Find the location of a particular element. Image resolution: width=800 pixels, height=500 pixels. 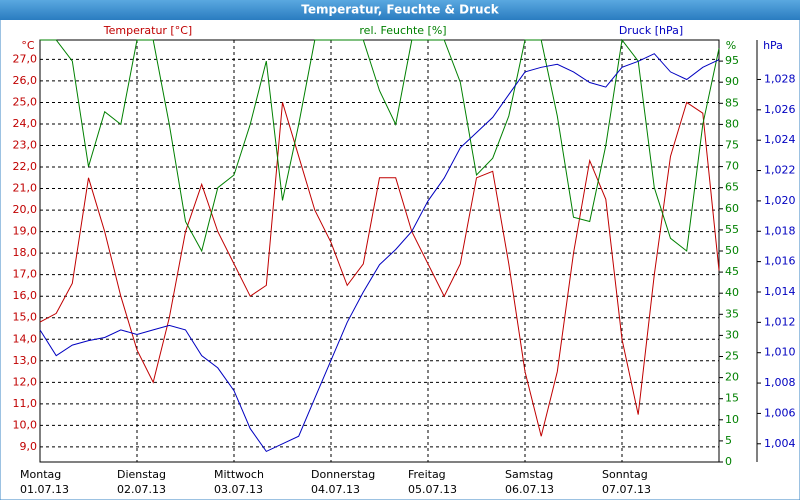

y-tick-label: 22,0 is located at coordinates (25, 166).